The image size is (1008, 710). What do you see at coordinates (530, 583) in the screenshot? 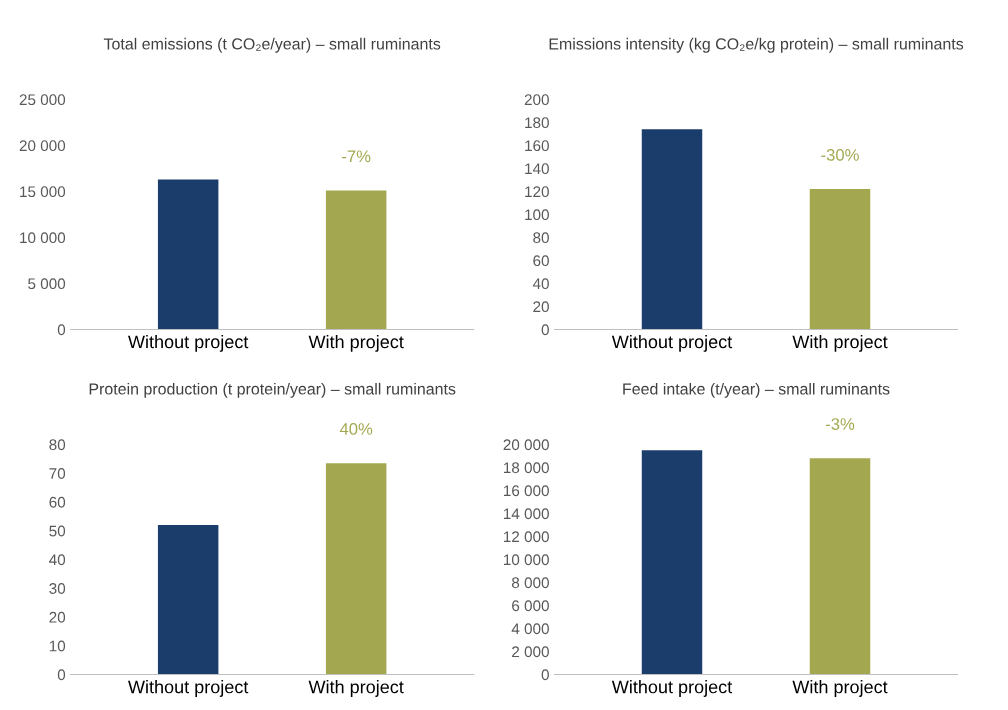
I see `y-tick-label: 8 000` at bounding box center [530, 583].